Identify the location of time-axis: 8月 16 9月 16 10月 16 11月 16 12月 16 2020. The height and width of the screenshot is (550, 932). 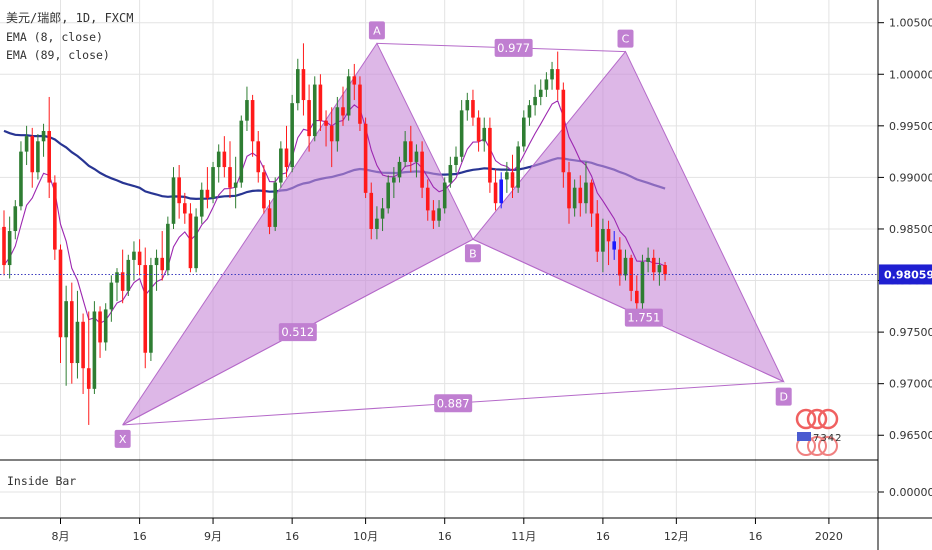
(447, 530).